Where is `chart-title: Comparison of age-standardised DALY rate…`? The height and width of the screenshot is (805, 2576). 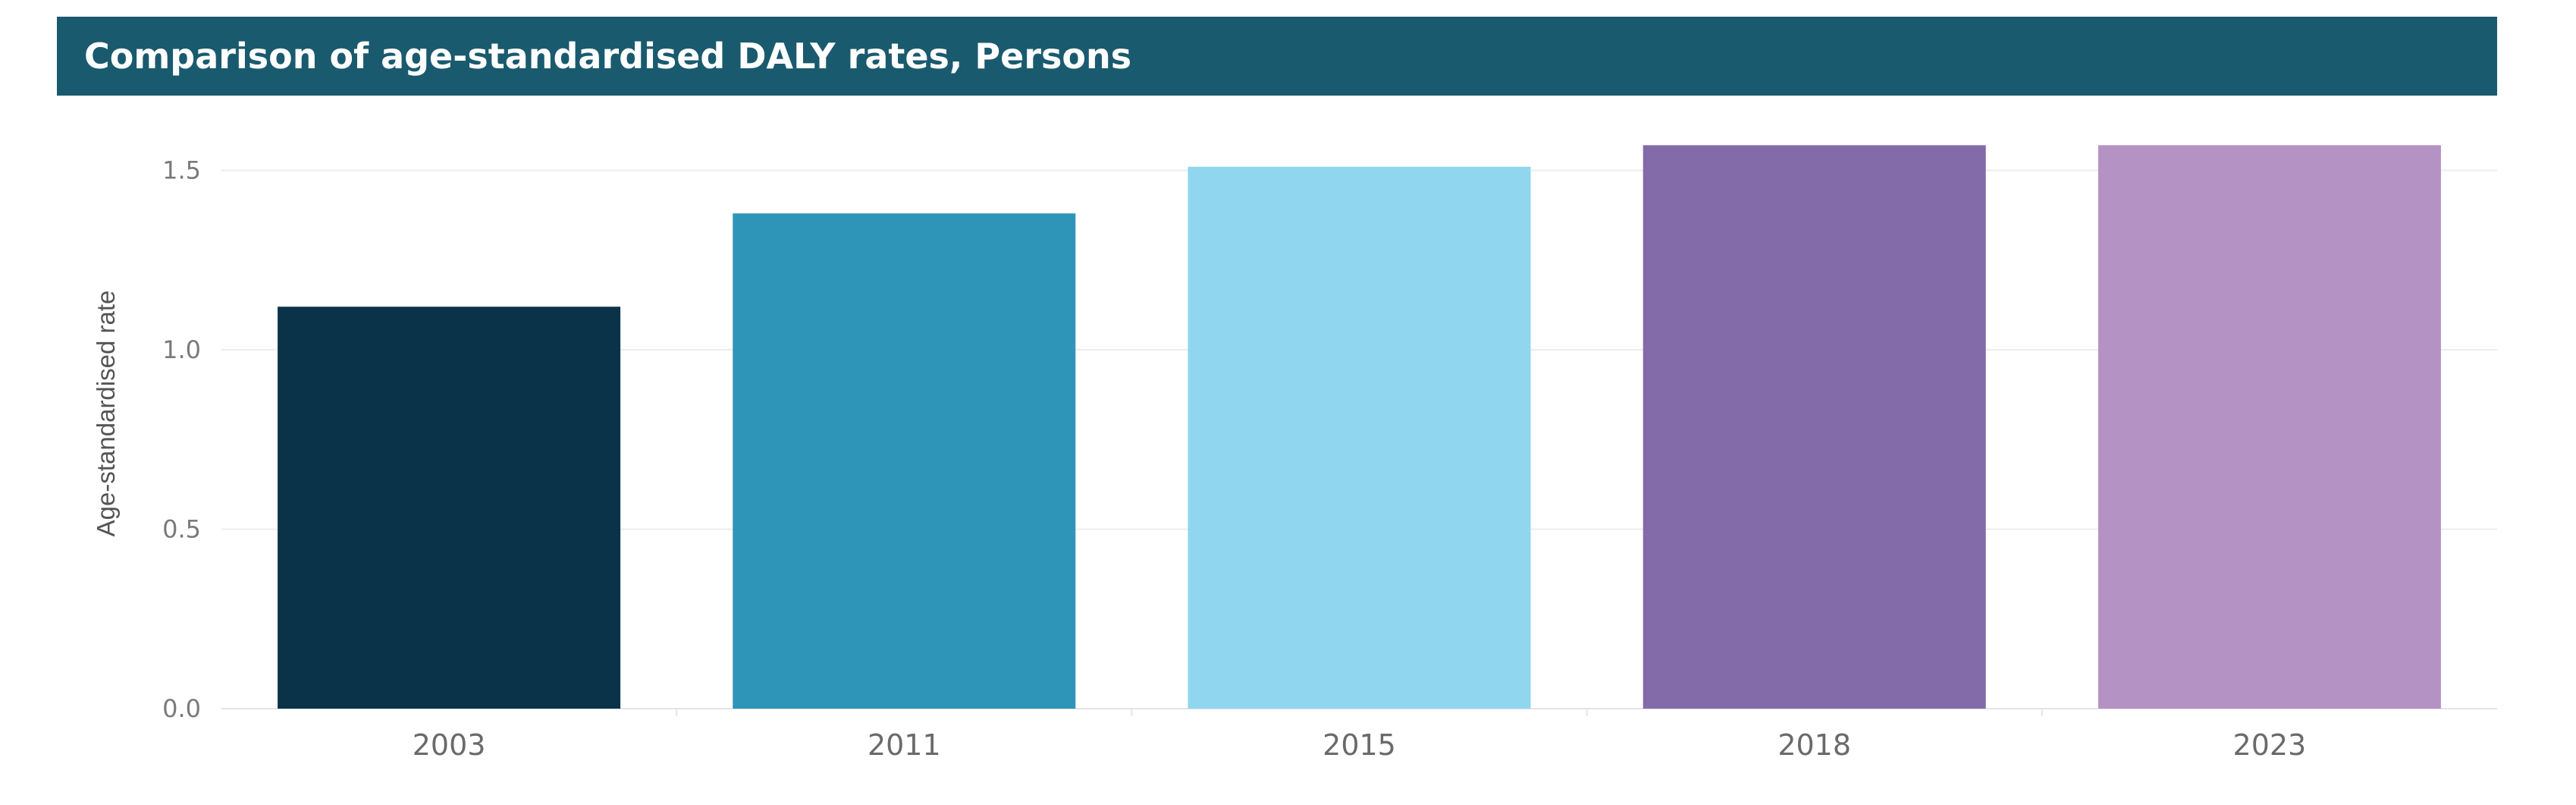 chart-title: Comparison of age-standardised DALY rate… is located at coordinates (608, 56).